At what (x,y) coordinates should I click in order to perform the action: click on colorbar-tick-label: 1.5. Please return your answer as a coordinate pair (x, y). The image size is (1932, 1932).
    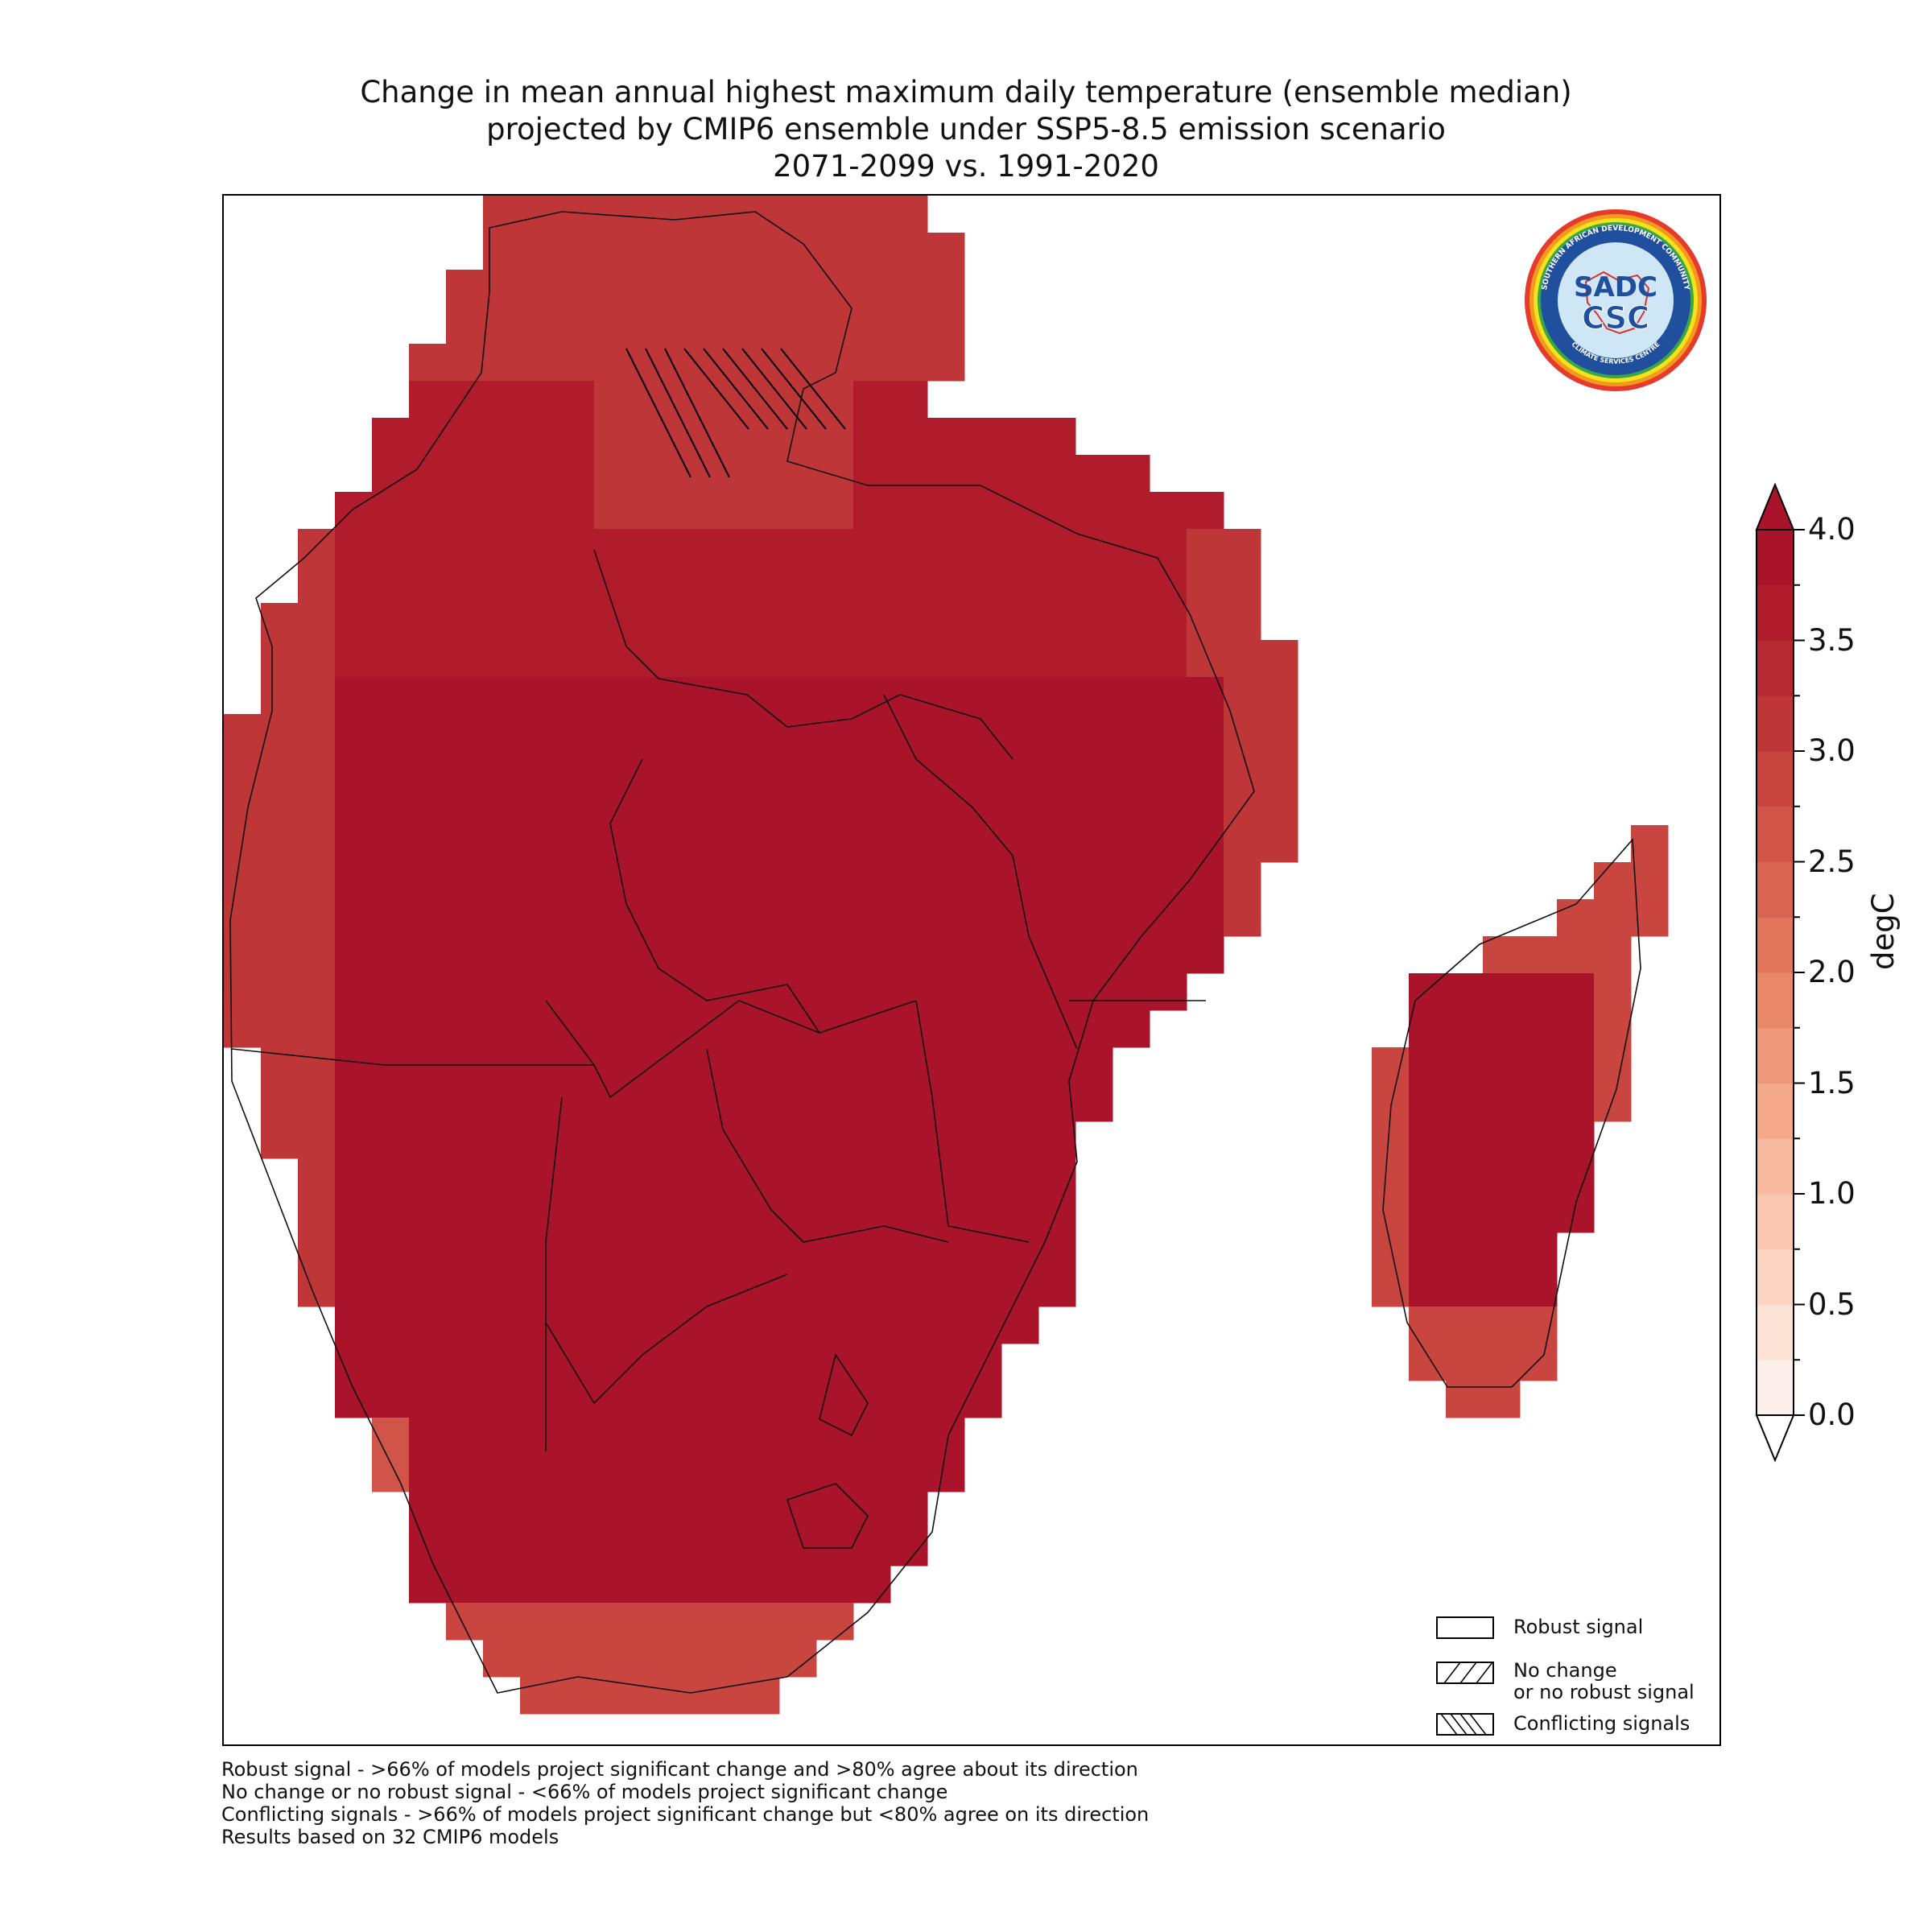
    Looking at the image, I should click on (1832, 1082).